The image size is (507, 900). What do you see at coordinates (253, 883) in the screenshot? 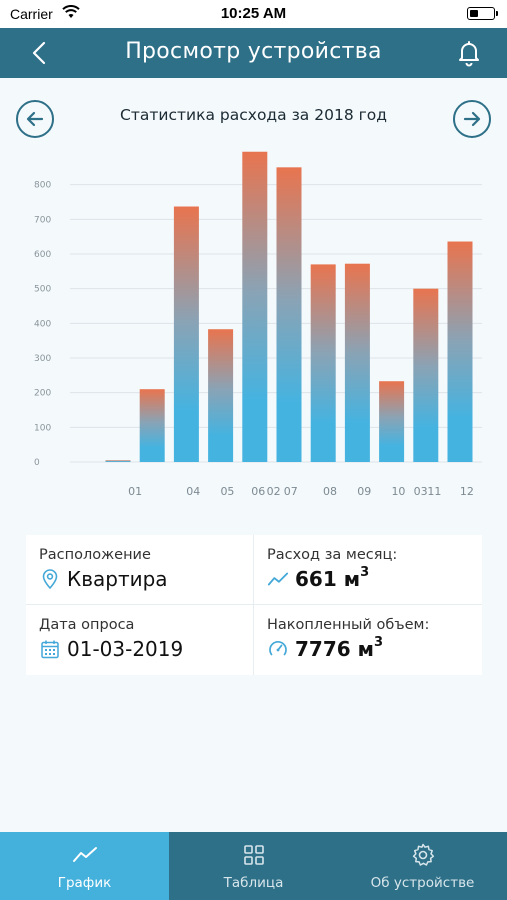
I see `tab-table-label: Таблица` at bounding box center [253, 883].